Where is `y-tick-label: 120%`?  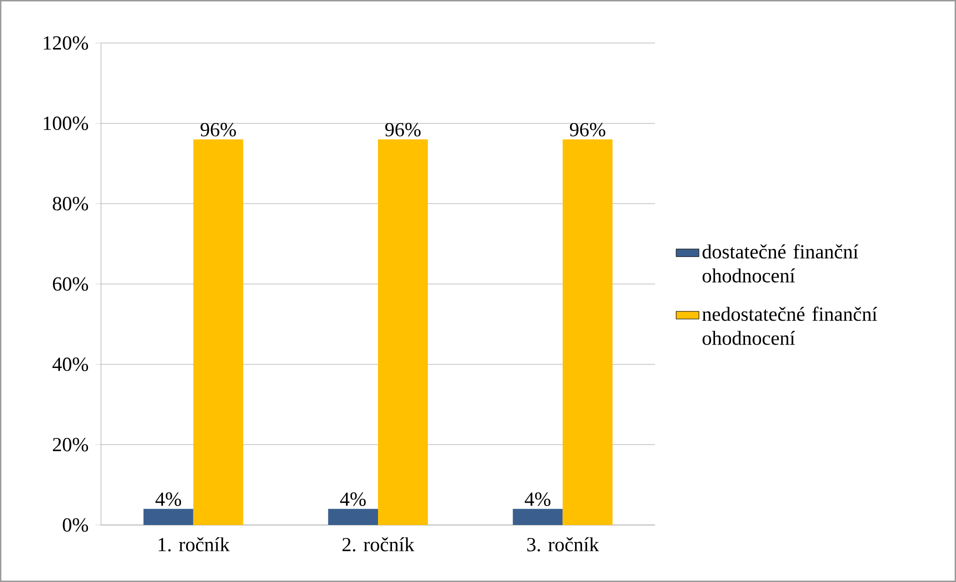 y-tick-label: 120% is located at coordinates (66, 43).